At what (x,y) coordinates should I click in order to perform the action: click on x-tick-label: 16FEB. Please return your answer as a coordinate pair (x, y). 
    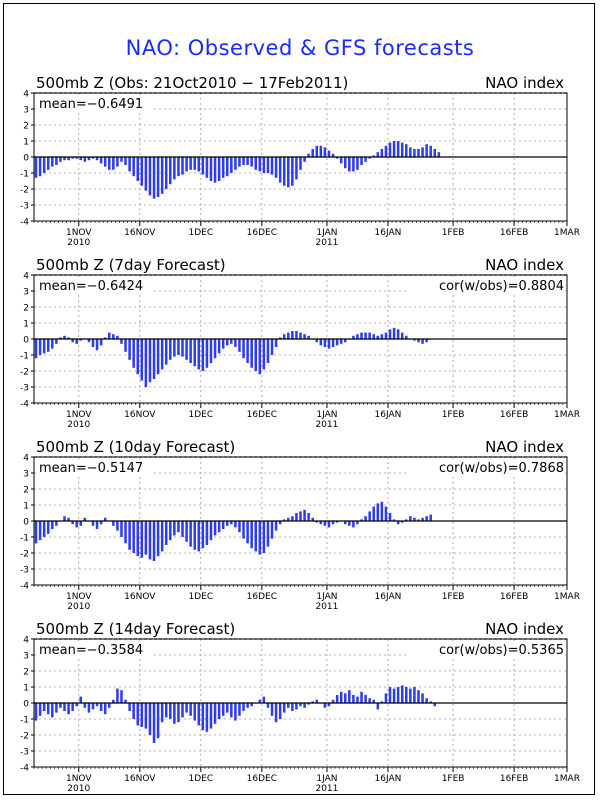
    Looking at the image, I should click on (514, 779).